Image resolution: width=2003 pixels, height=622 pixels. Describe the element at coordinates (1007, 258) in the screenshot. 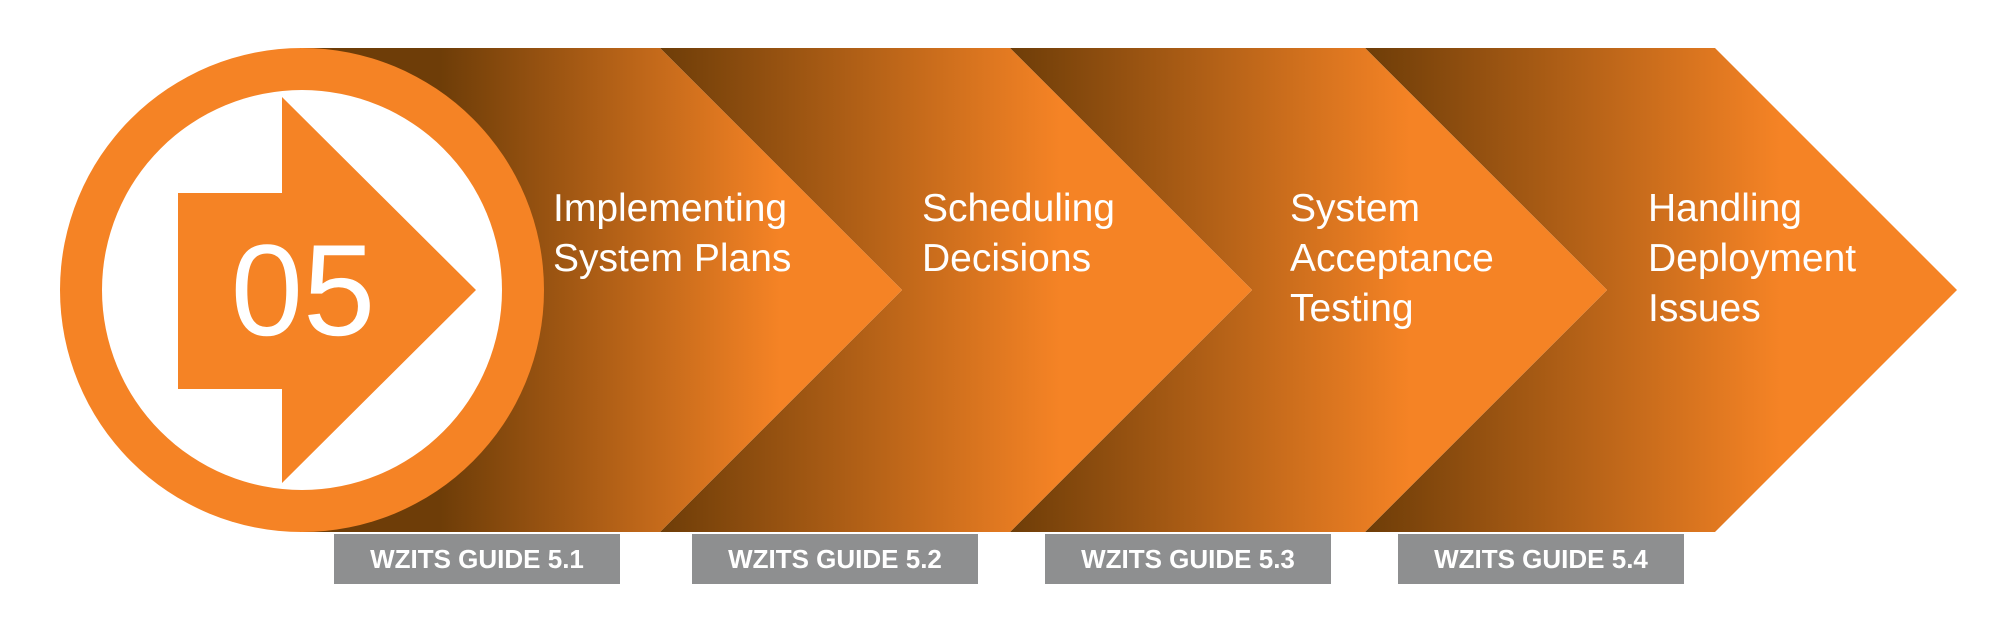

I see `step-2-line-2: Decisions` at that location.